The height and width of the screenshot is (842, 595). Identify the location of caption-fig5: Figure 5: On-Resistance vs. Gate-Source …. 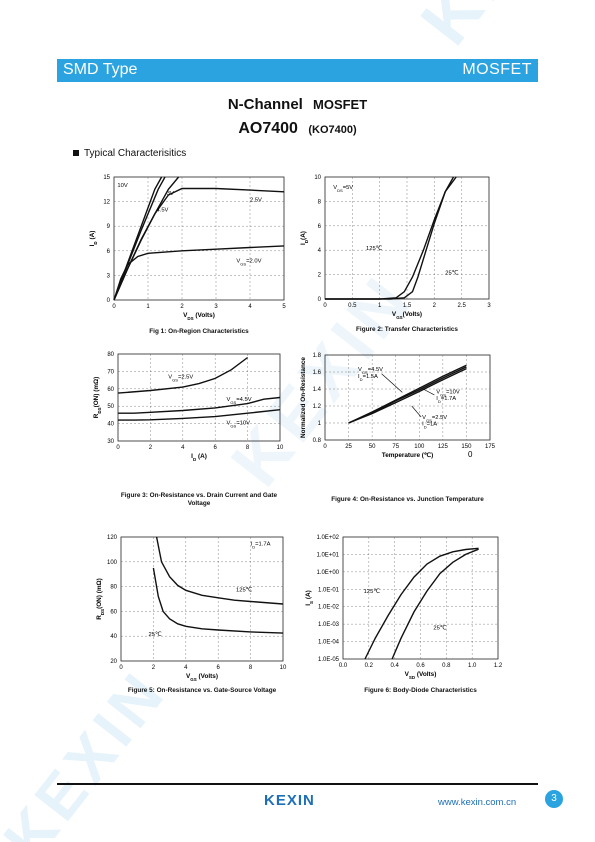
(202, 690).